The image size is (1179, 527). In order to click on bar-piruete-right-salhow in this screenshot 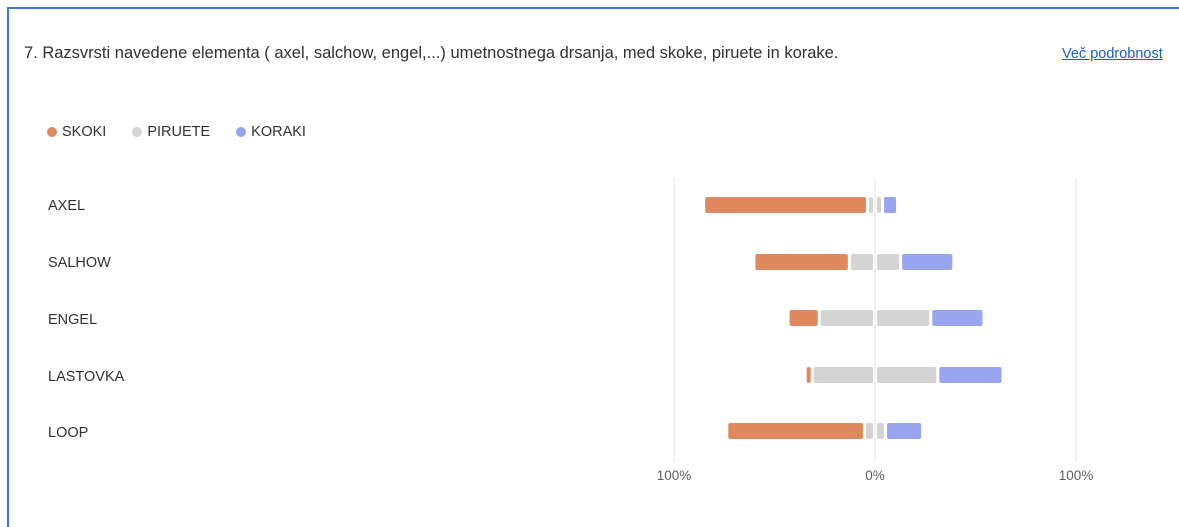, I will do `click(888, 262)`.